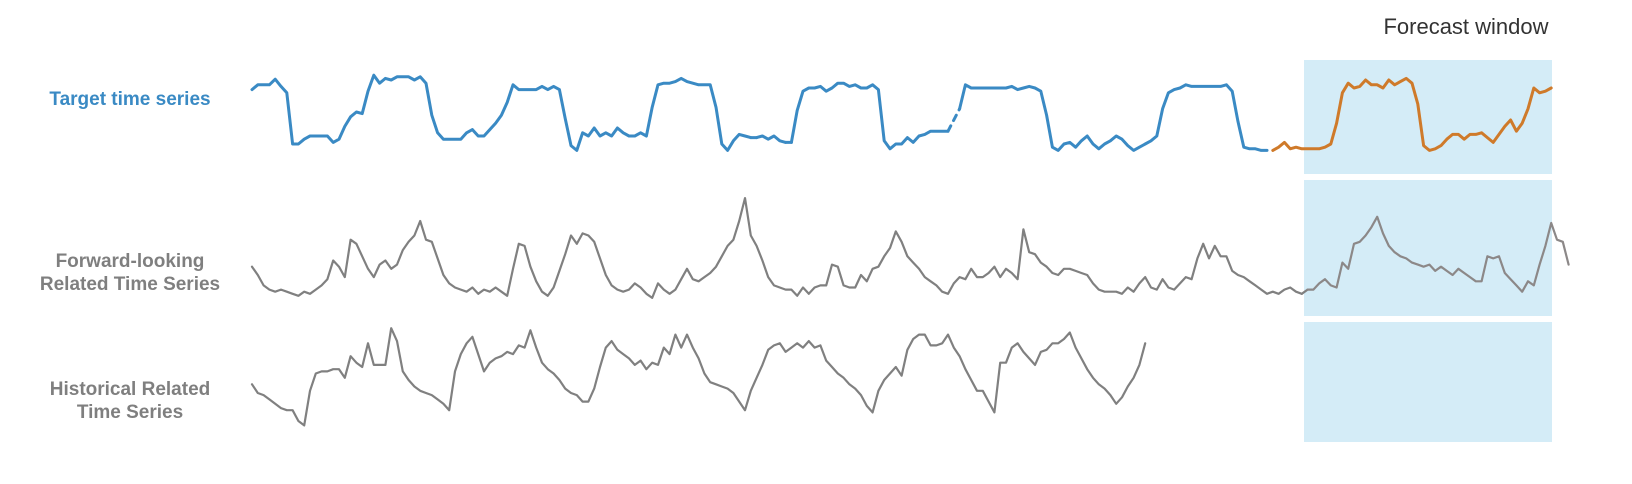  Describe the element at coordinates (1412, 114) in the screenshot. I see `target-forecast-line` at that location.